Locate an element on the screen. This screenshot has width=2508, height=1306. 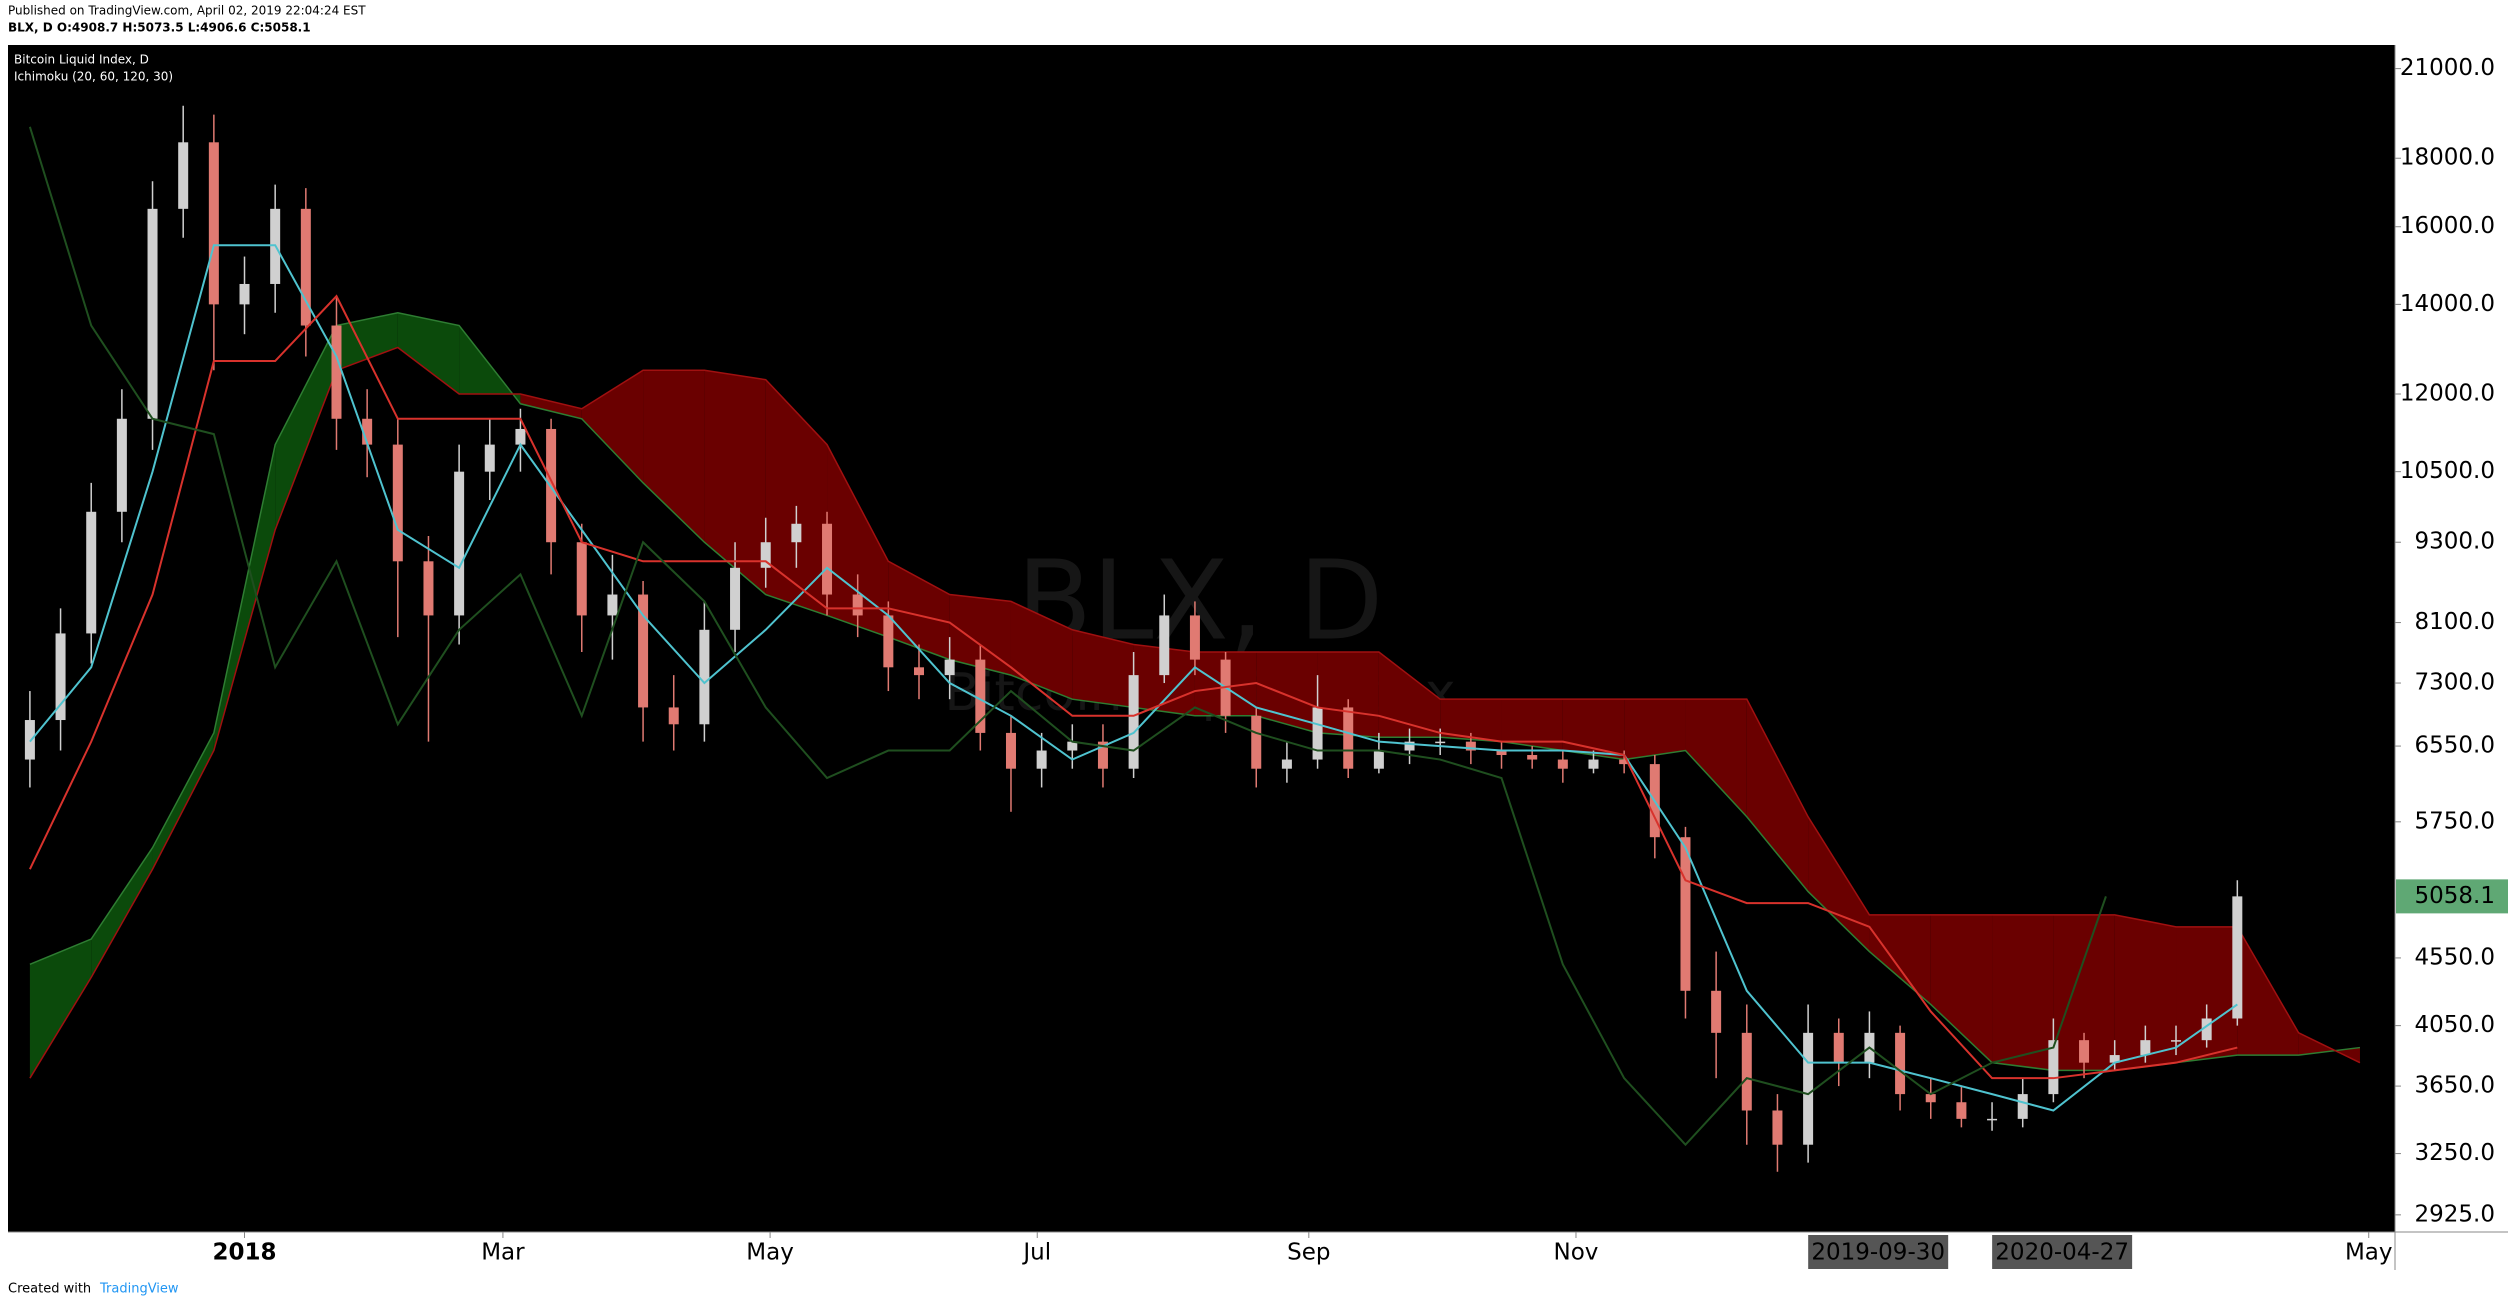
last-price-label: 5058.1 is located at coordinates (2455, 896).